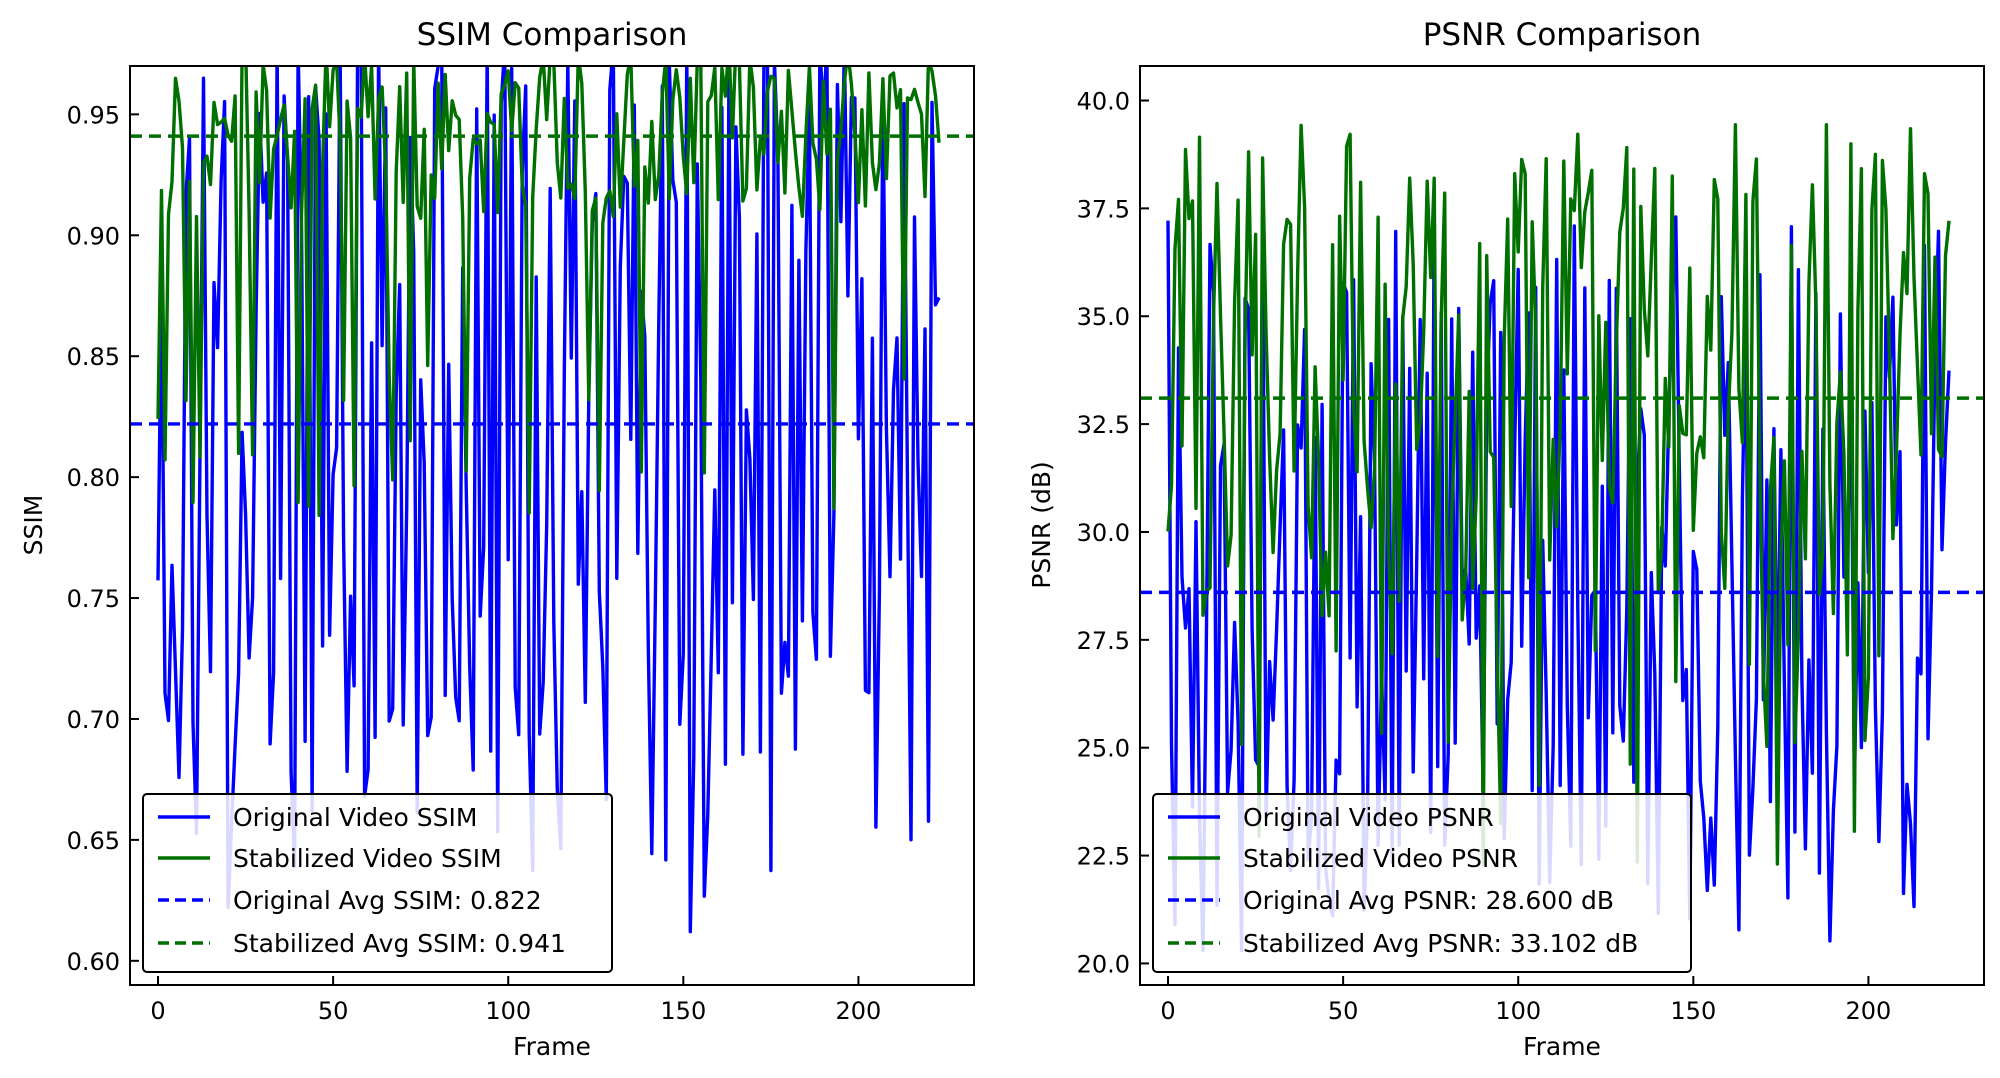  What do you see at coordinates (399, 943) in the screenshot?
I see `legend-label-stabilized-avg: Stabilized Avg SSIM: 0.941` at bounding box center [399, 943].